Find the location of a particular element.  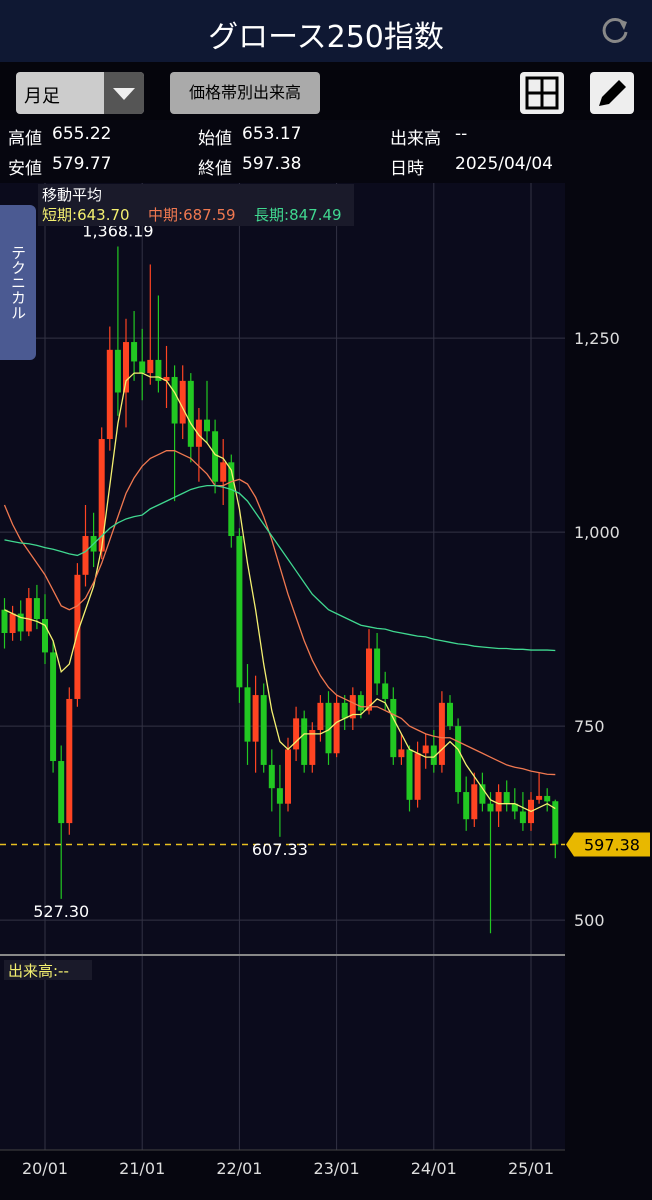

legend-name: 中期: is located at coordinates (165, 215).